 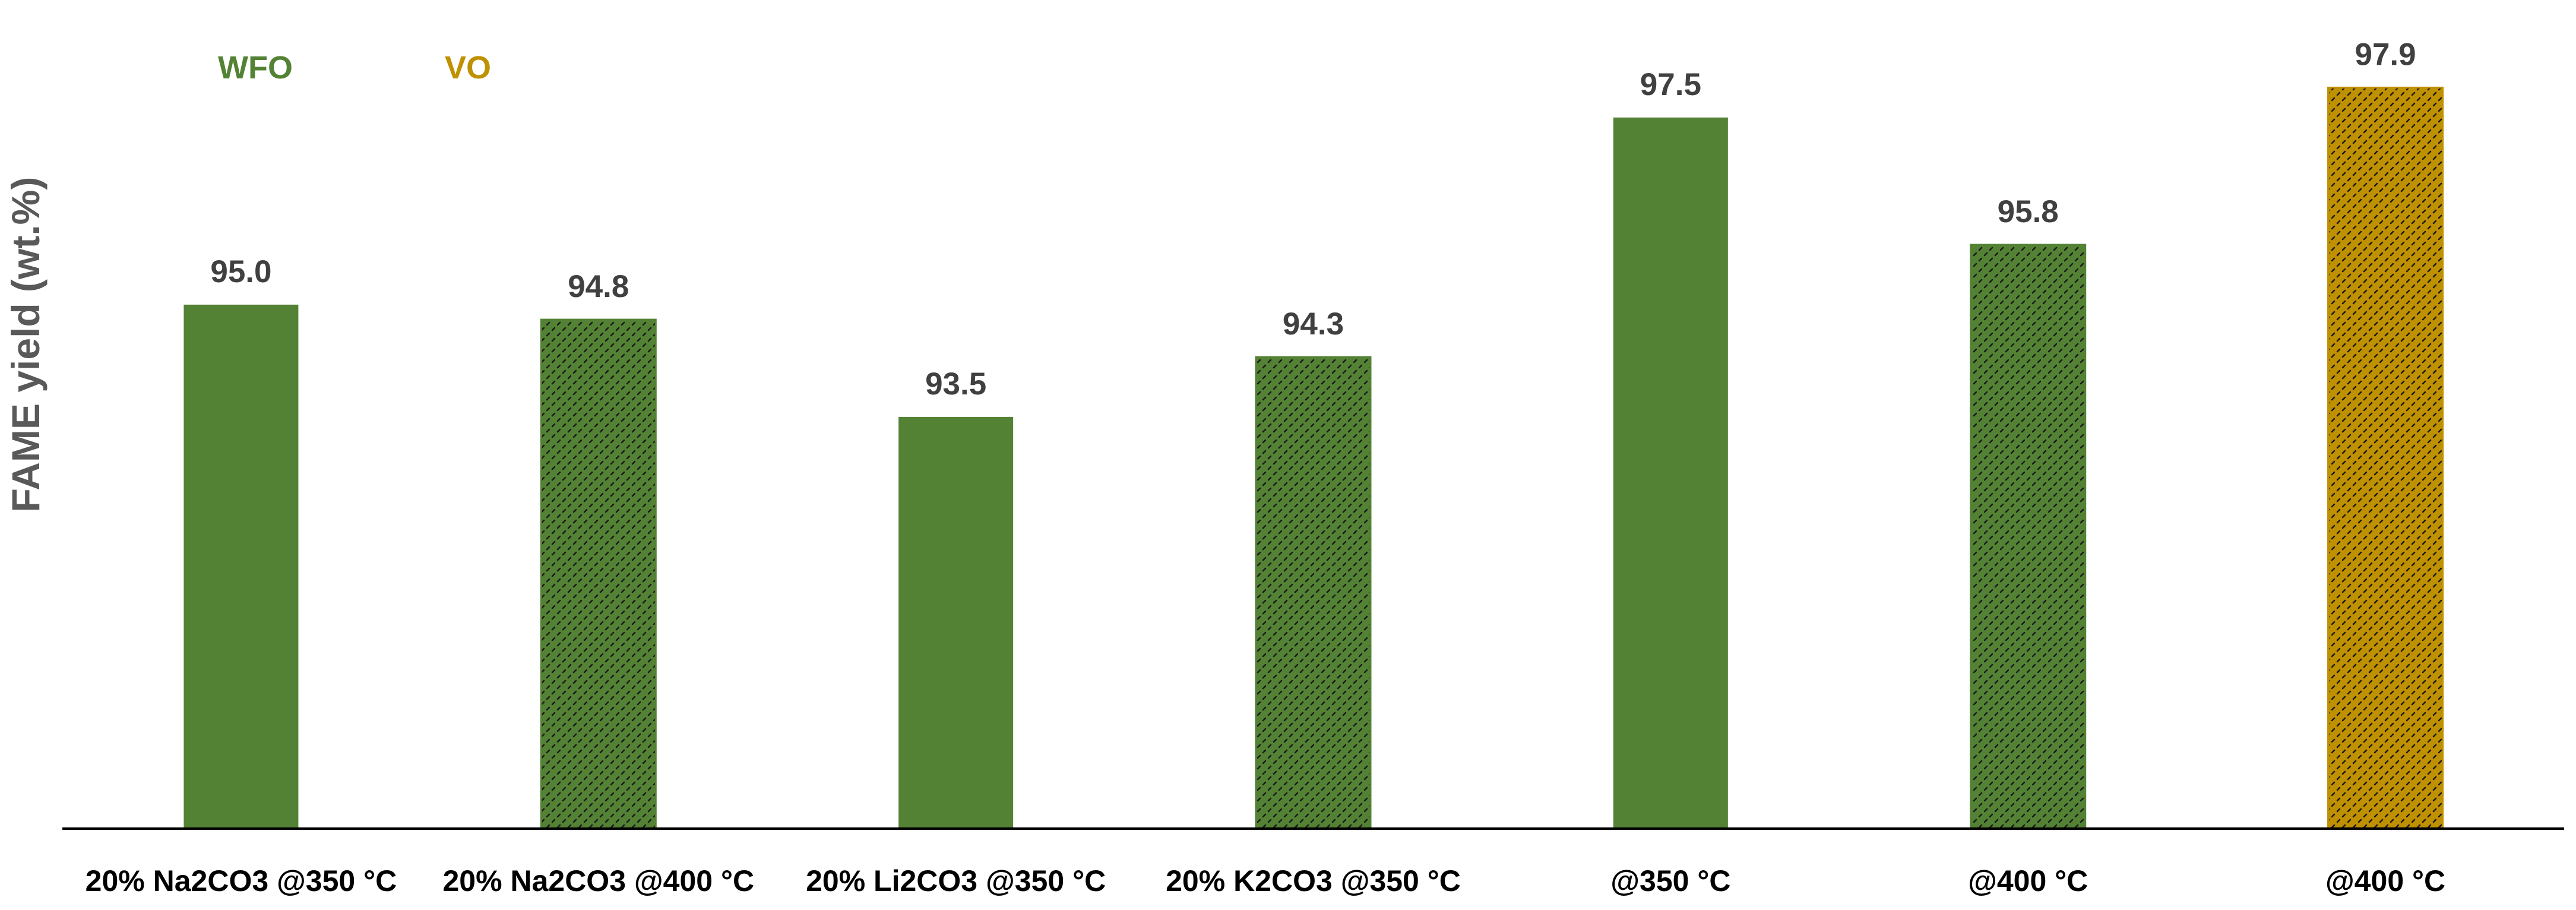 What do you see at coordinates (240, 271) in the screenshot?
I see `bar-value-label: 95.0` at bounding box center [240, 271].